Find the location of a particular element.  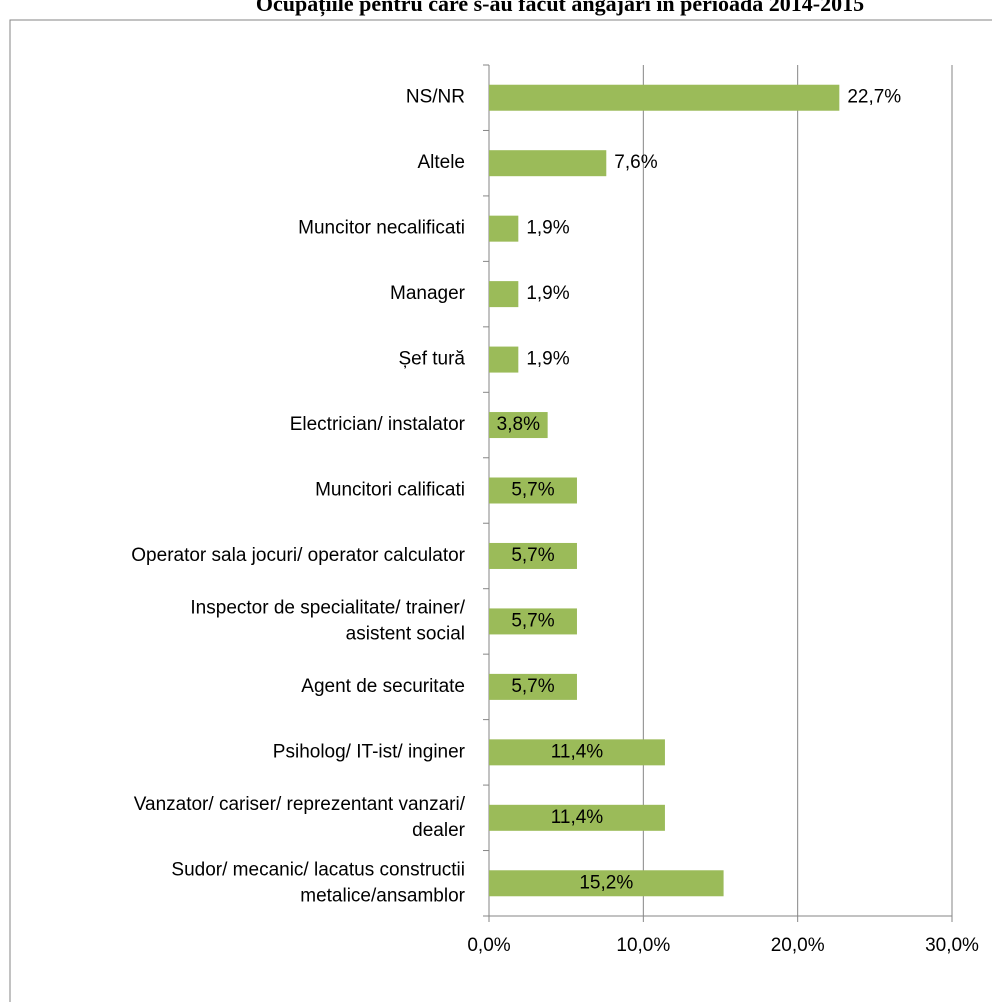

data-label: 22,7% is located at coordinates (874, 97).